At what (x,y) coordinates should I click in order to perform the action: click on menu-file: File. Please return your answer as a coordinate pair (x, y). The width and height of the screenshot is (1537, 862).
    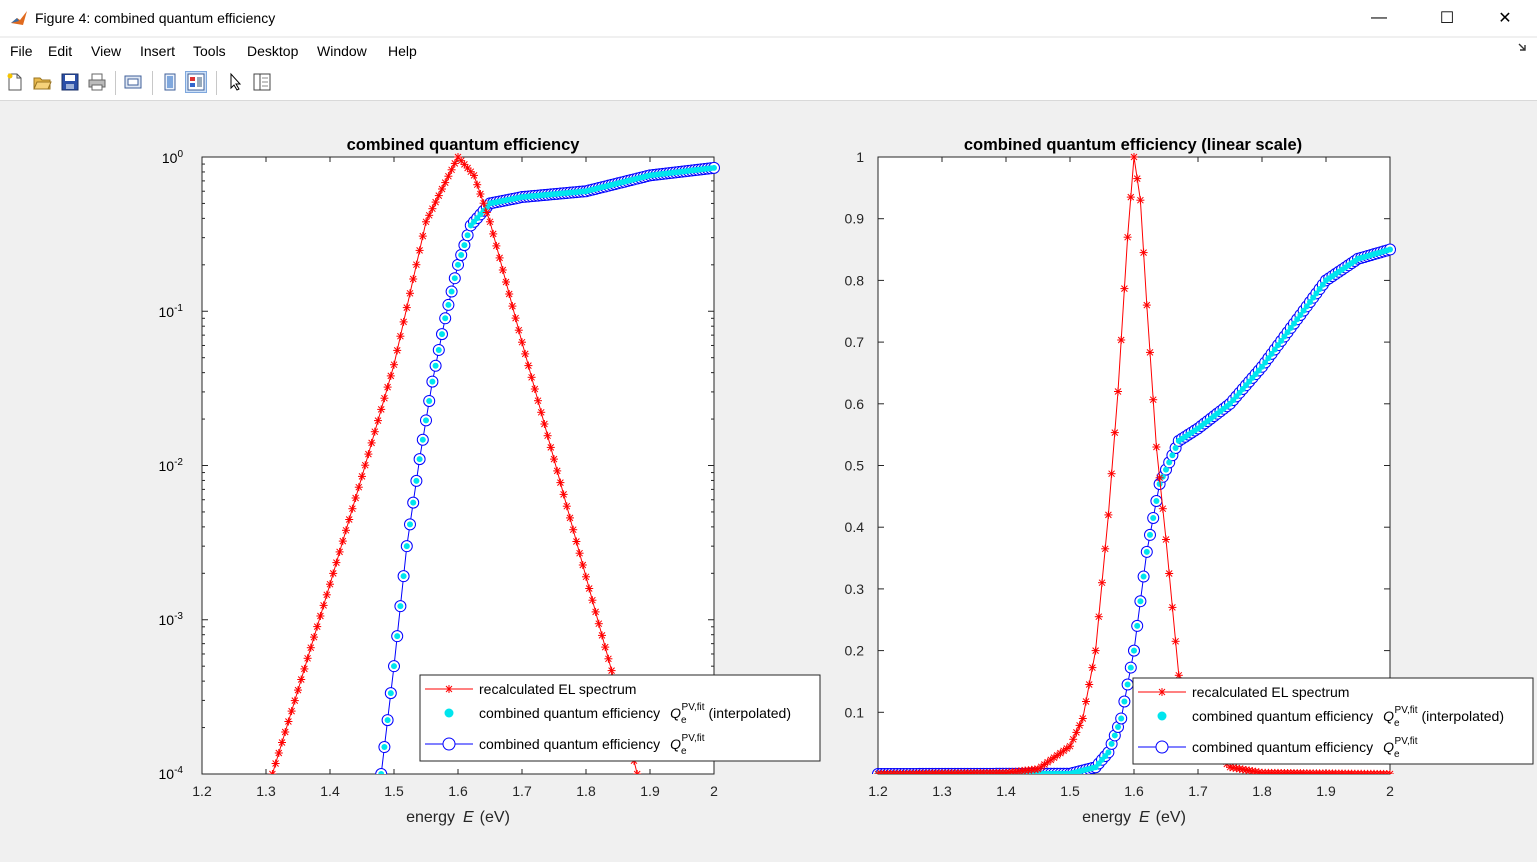
    Looking at the image, I should click on (21, 51).